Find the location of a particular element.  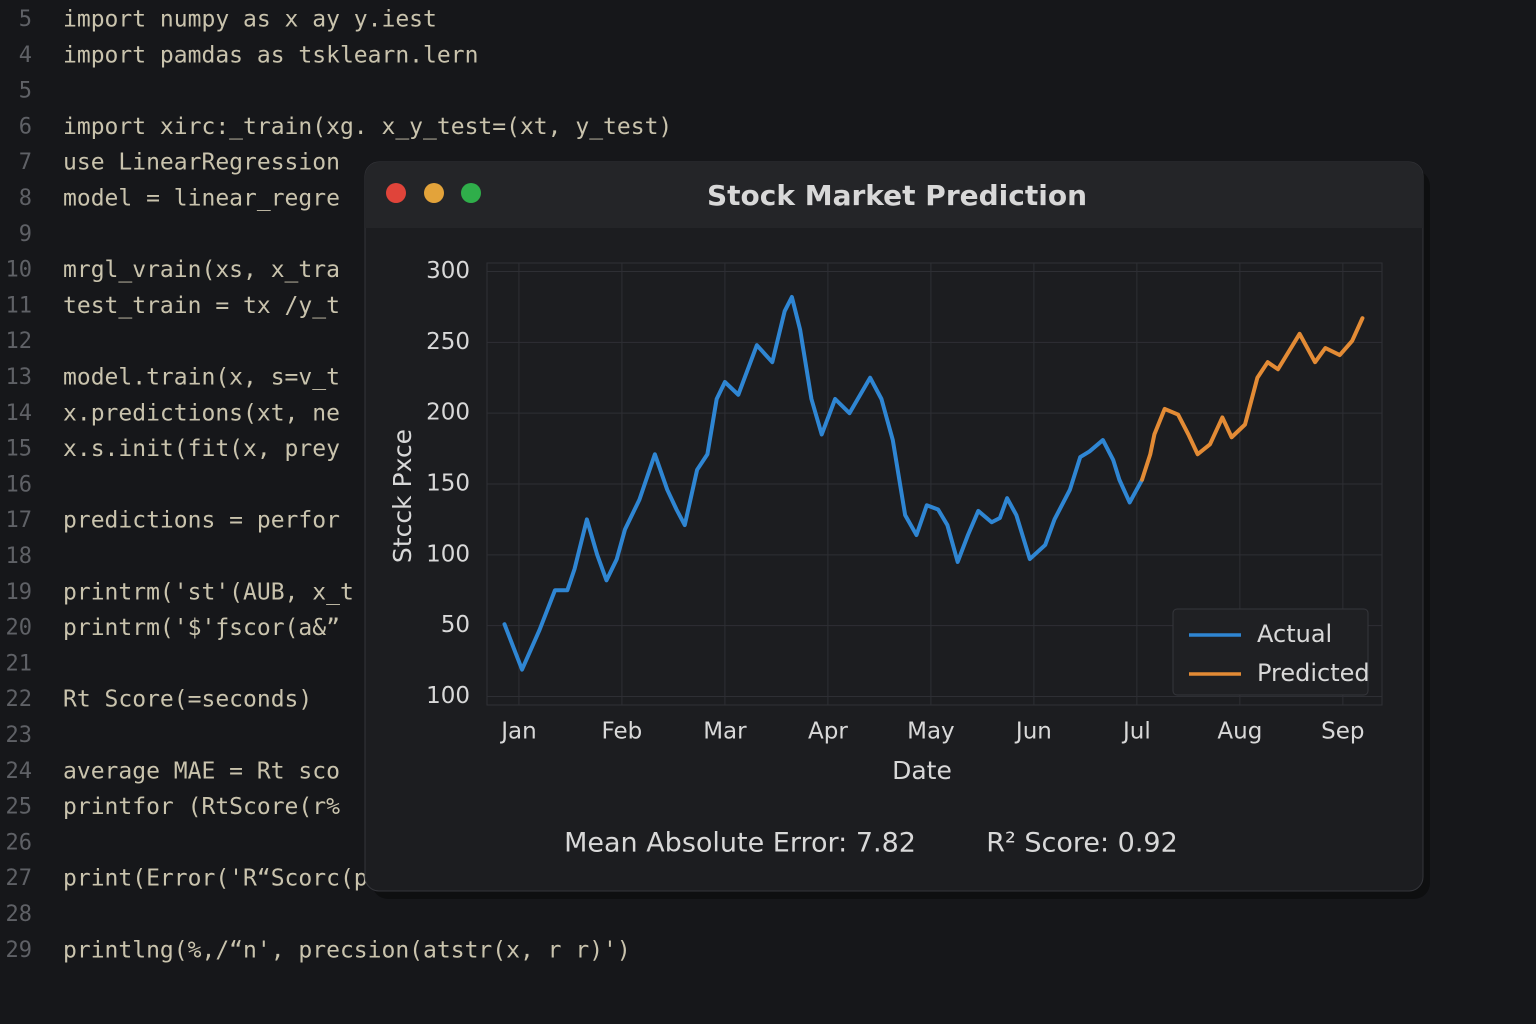

line-number: 19 is located at coordinates (19, 592).